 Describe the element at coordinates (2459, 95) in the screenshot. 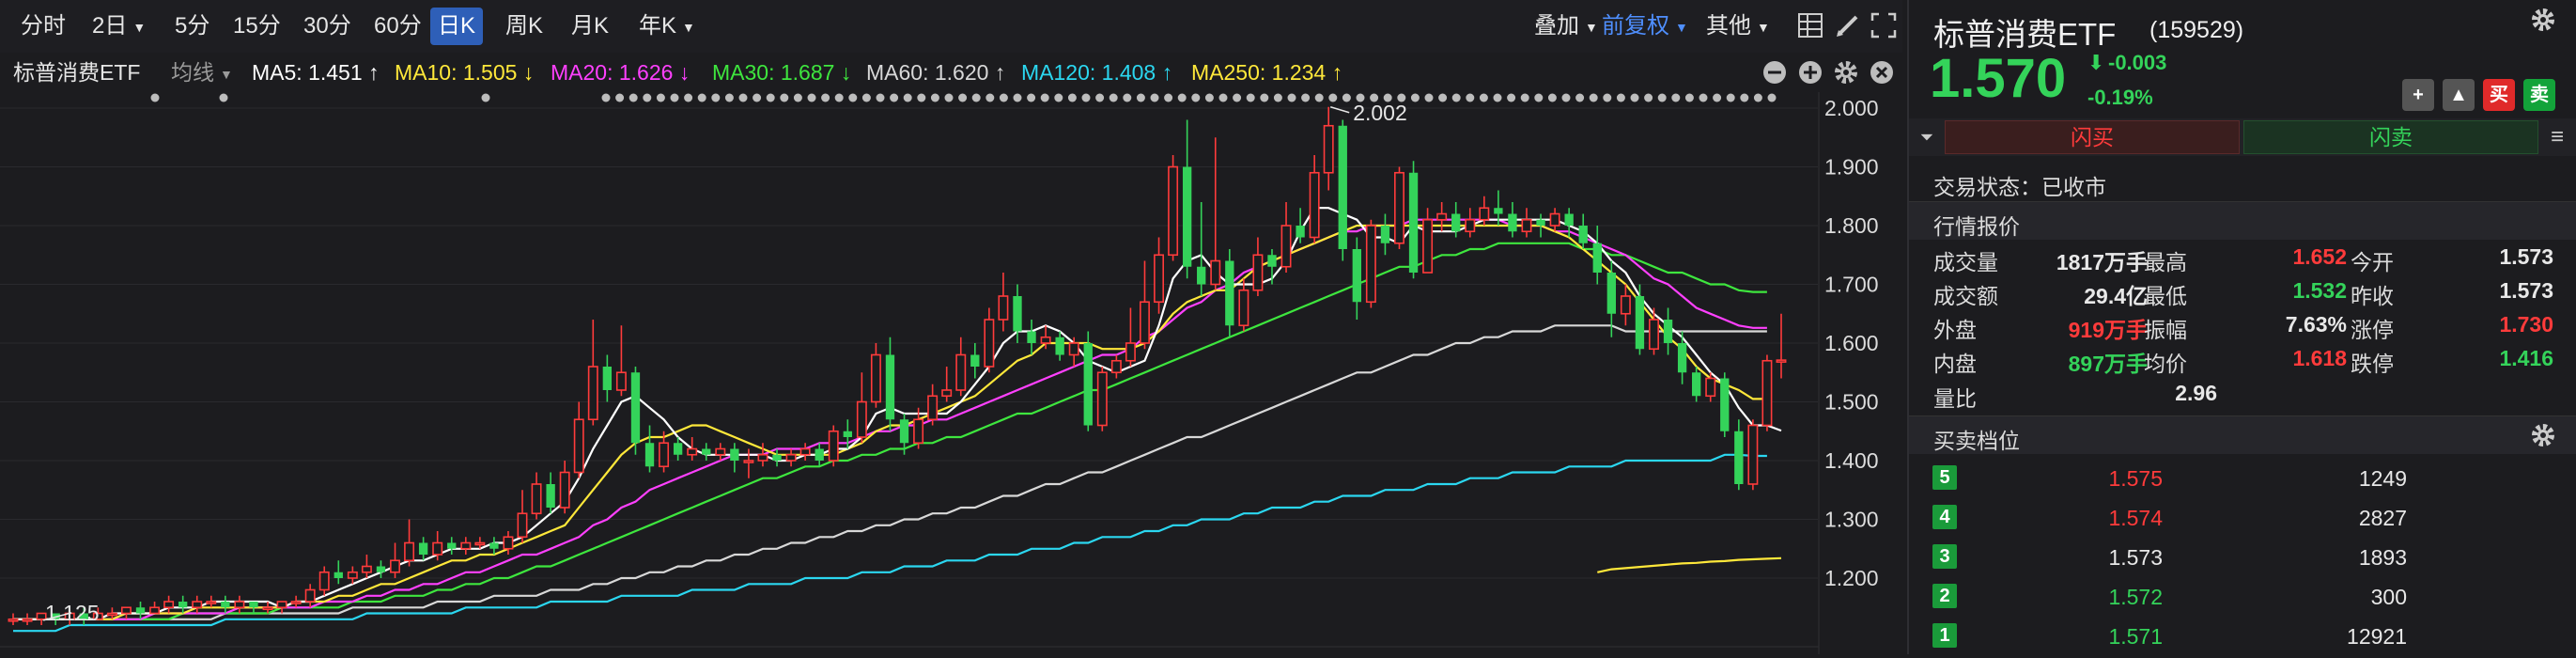

I see `alert-bell-icon: ▲` at that location.